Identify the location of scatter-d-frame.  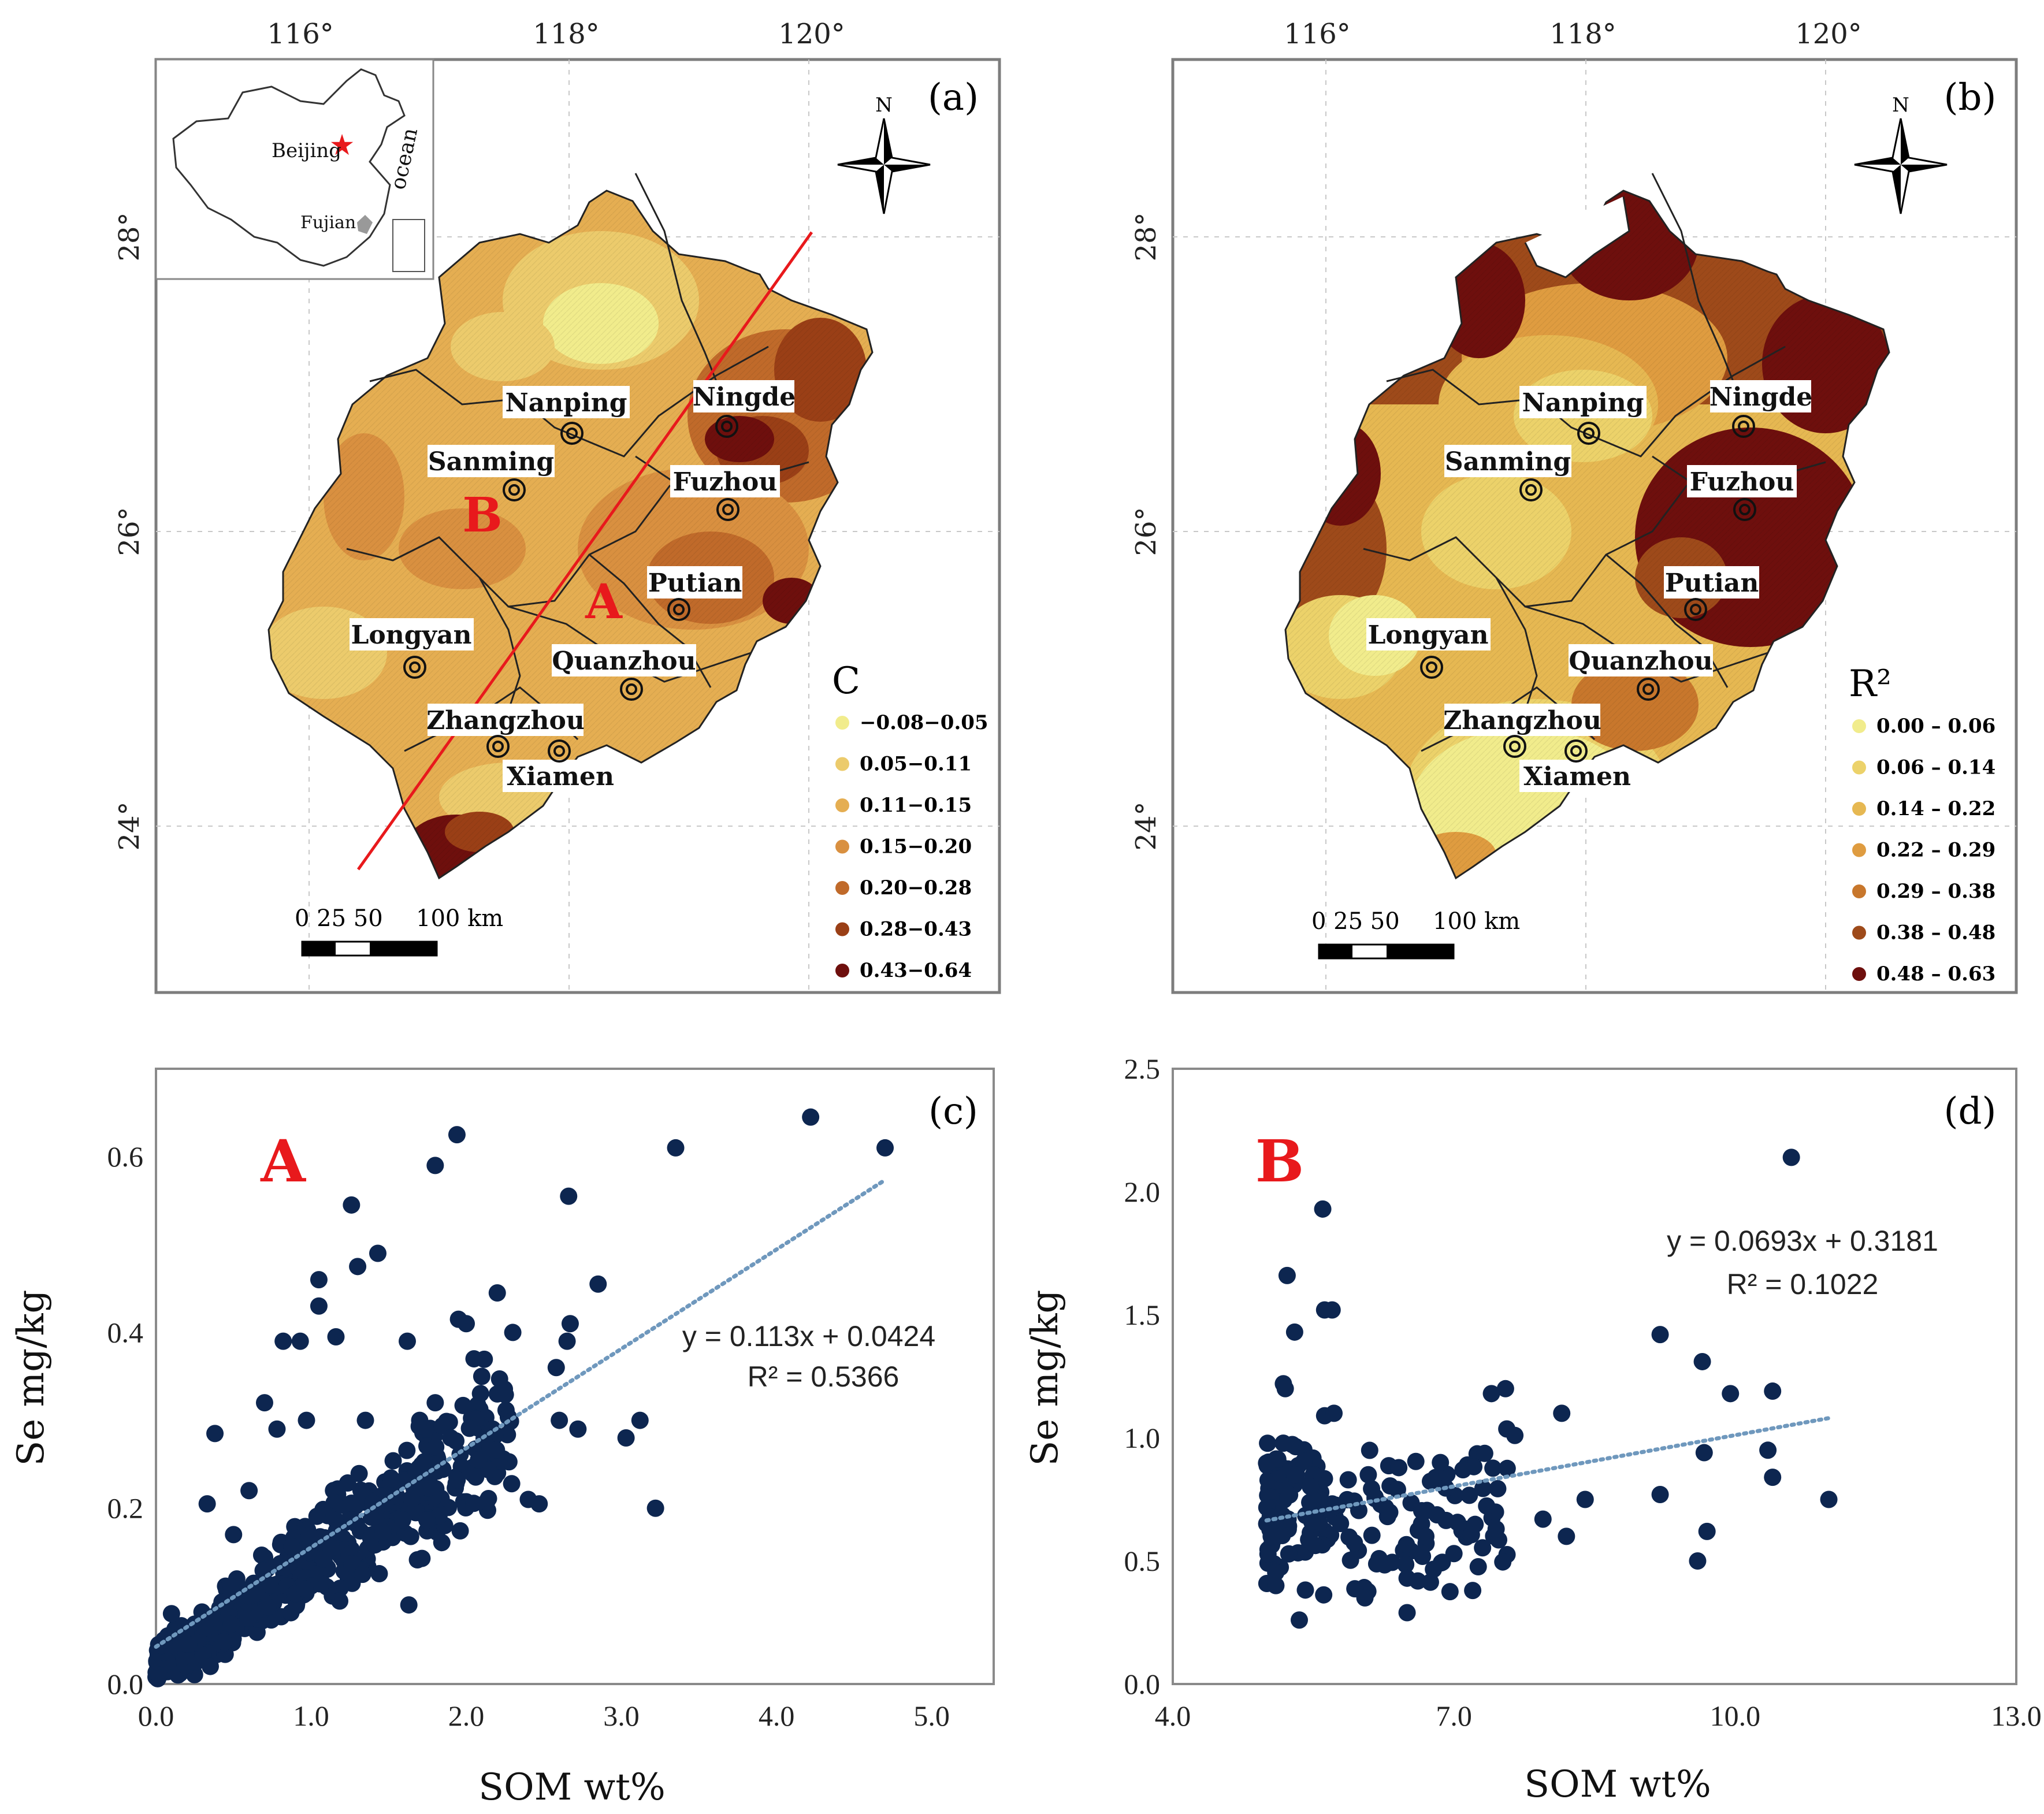
(1595, 1376).